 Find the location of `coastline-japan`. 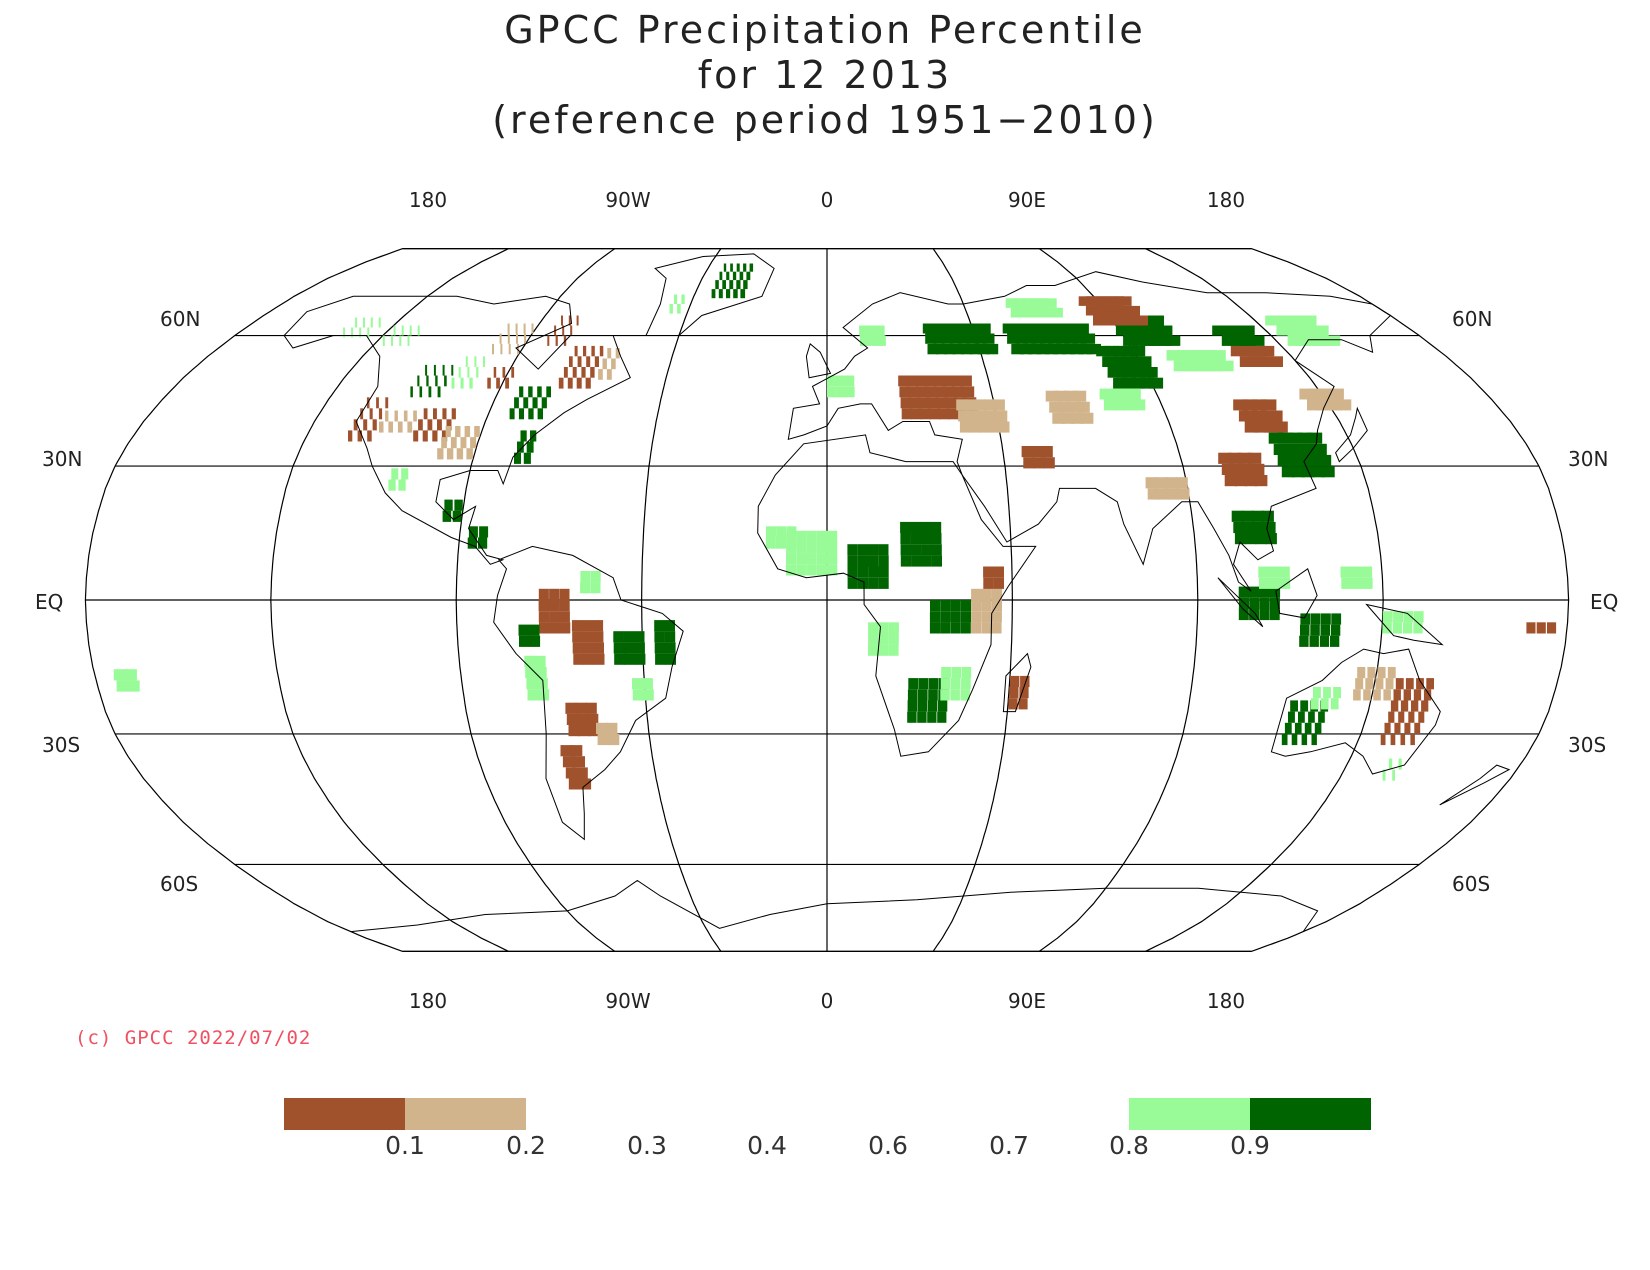

coastline-japan is located at coordinates (1351, 434).